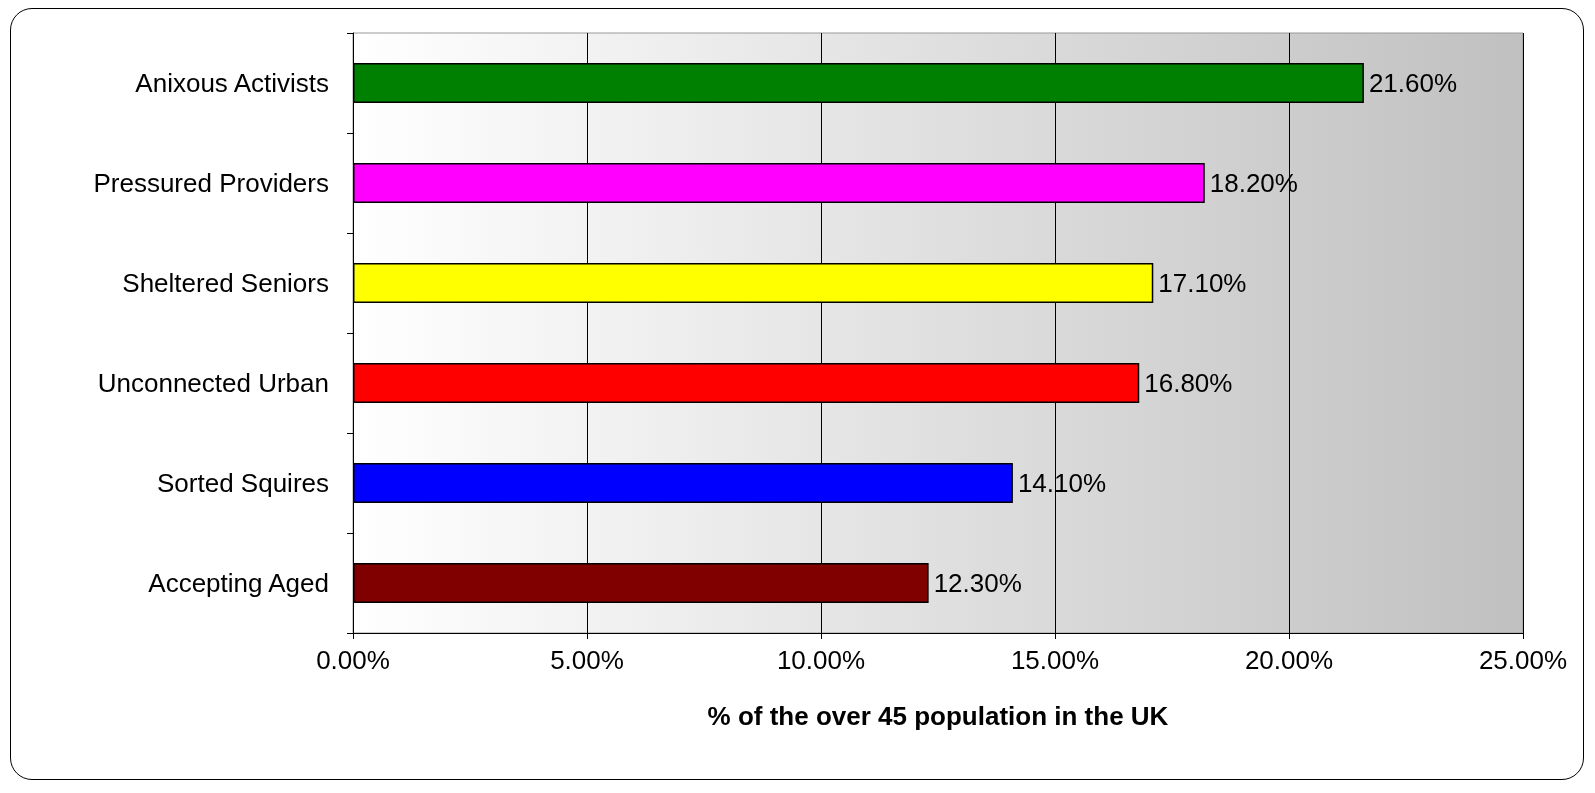 The height and width of the screenshot is (793, 1595). Describe the element at coordinates (1188, 383) in the screenshot. I see `data-label: 16.80%` at that location.